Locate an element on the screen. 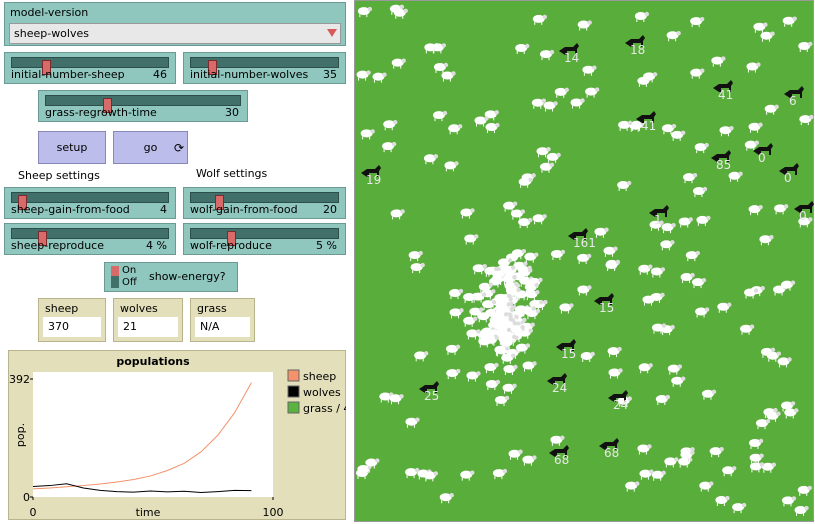 The width and height of the screenshot is (815, 524). wolf-label: 19 is located at coordinates (373, 180).